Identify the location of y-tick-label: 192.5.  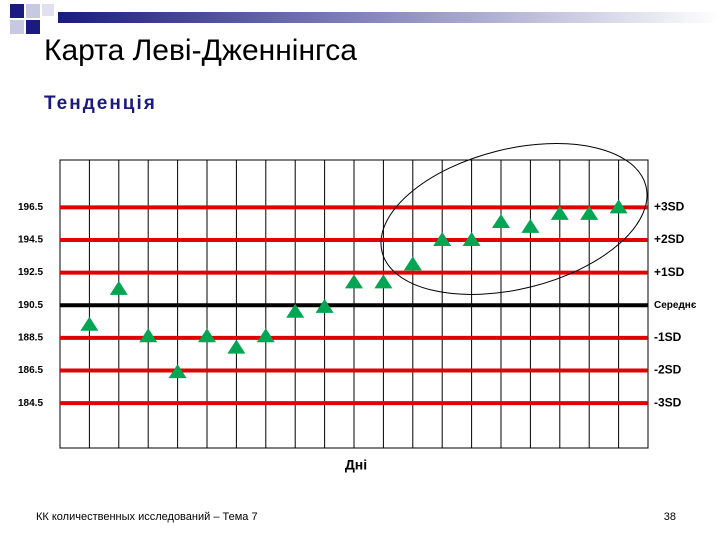
(30, 272).